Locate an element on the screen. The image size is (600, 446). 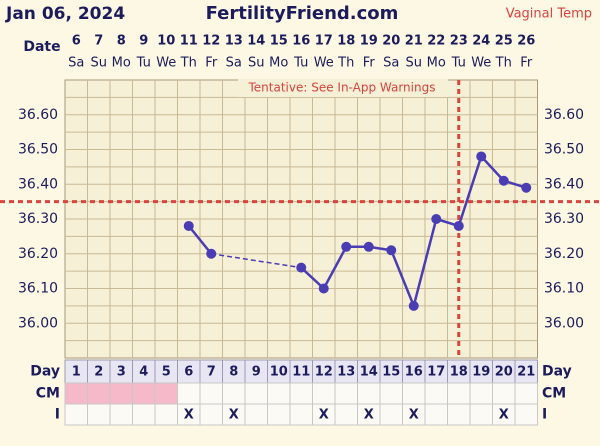
site-title: FertilityFriend.com is located at coordinates (302, 13).